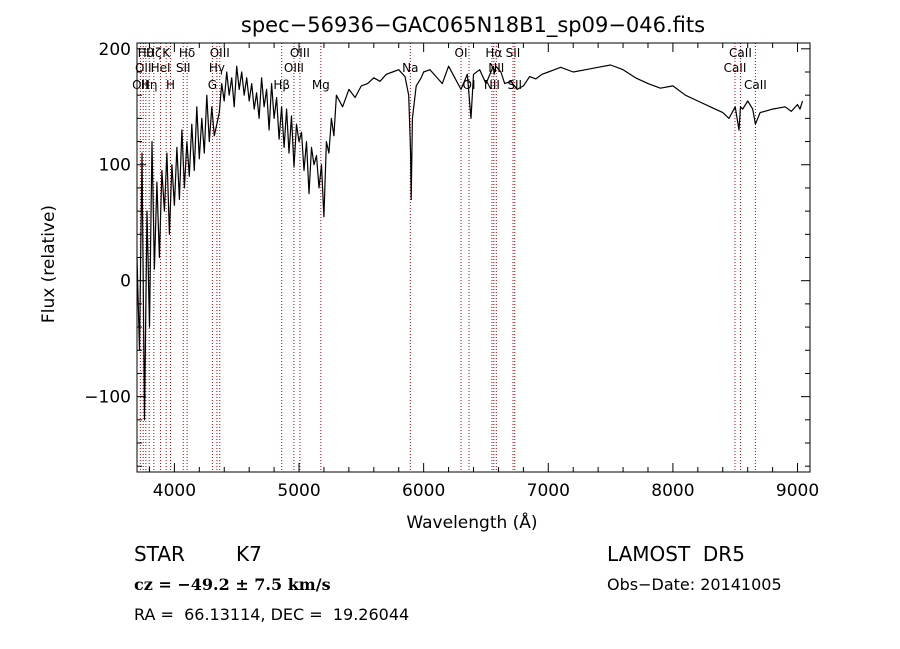 This screenshot has width=900, height=649. What do you see at coordinates (187, 53) in the screenshot?
I see `line-marker-label: Hδ` at bounding box center [187, 53].